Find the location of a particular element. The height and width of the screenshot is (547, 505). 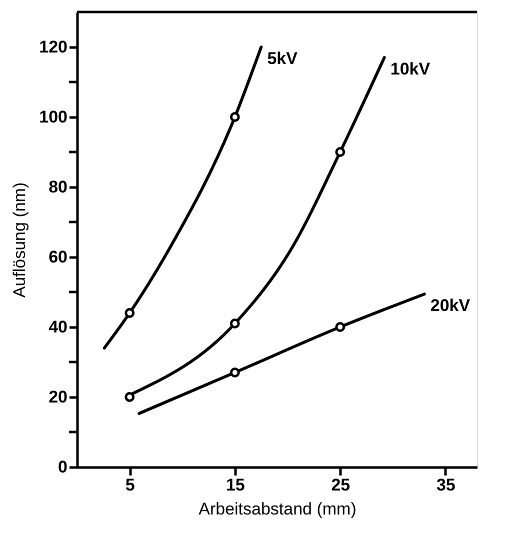

y-tick-label: 120 is located at coordinates (53, 47).